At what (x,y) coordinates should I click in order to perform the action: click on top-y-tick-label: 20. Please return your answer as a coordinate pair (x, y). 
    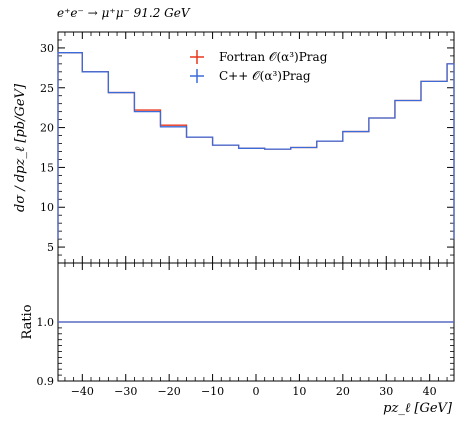
    Looking at the image, I should click on (47, 128).